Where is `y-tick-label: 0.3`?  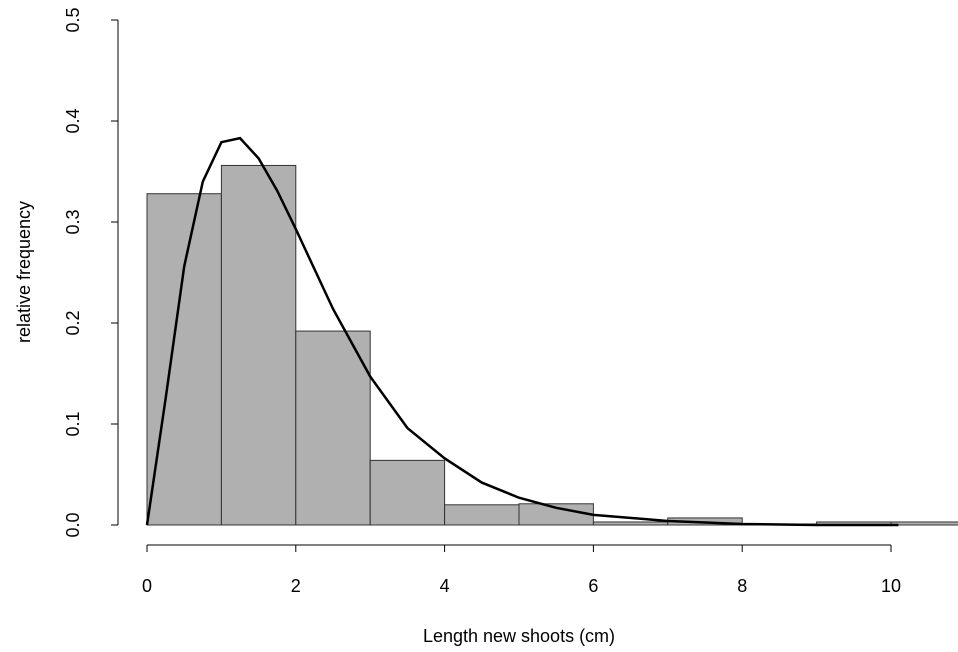
y-tick-label: 0.3 is located at coordinates (73, 221).